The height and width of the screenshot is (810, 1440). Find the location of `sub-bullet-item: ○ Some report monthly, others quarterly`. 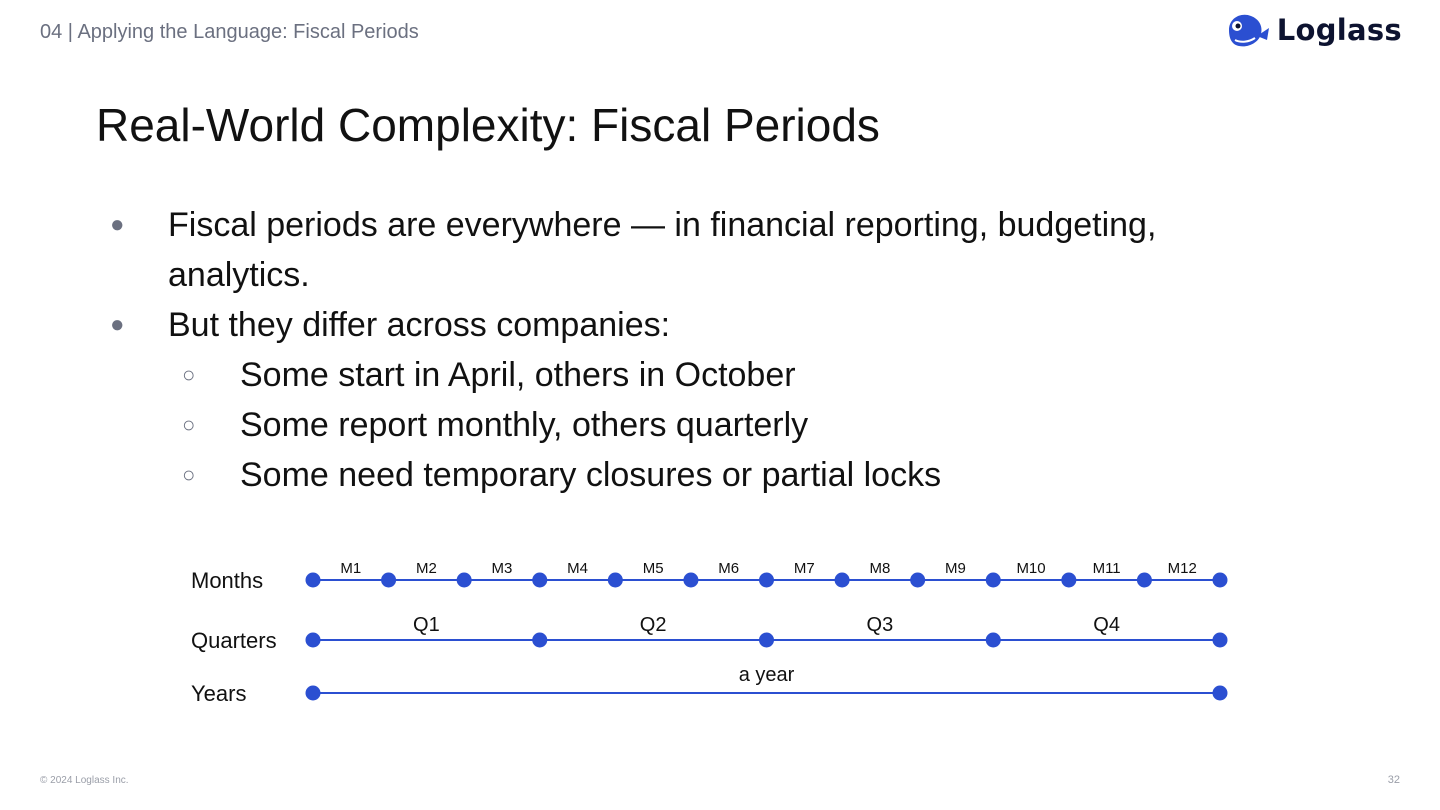

sub-bullet-item: ○ Some report monthly, others quarterly is located at coordinates (698, 425).